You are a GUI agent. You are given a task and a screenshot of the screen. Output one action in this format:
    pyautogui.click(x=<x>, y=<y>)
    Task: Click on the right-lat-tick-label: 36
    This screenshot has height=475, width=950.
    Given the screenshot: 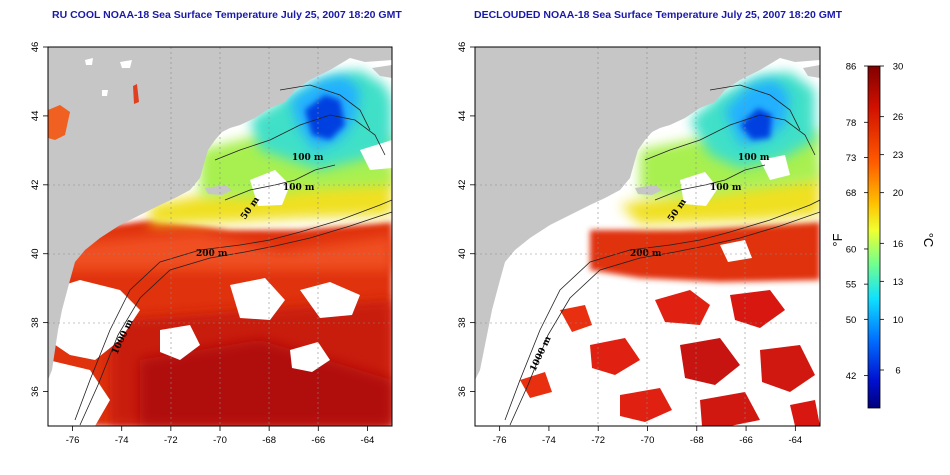 What is the action you would take?
    pyautogui.click(x=462, y=391)
    